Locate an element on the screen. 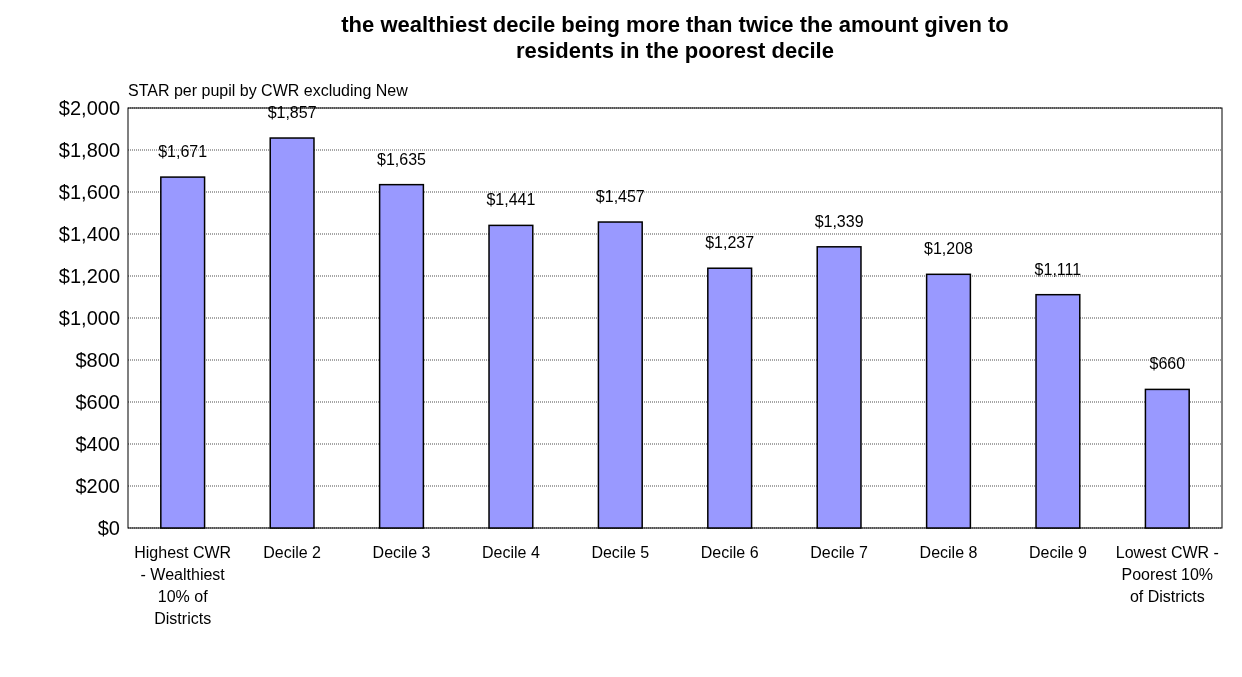 The width and height of the screenshot is (1242, 677). data-label: $1,237 is located at coordinates (730, 243).